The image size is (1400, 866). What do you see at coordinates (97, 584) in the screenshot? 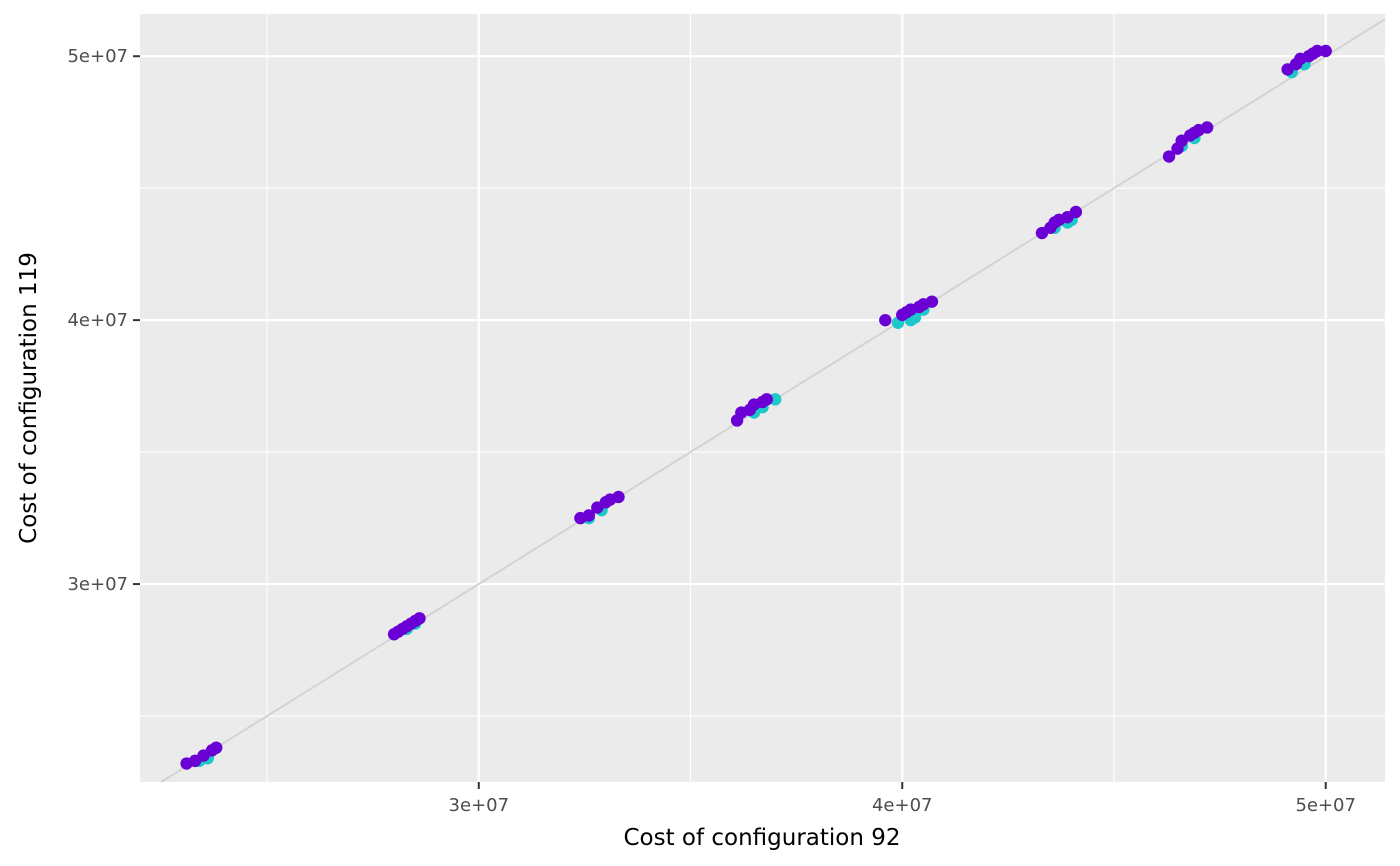
I see `y-tick-label: 3e+07` at bounding box center [97, 584].